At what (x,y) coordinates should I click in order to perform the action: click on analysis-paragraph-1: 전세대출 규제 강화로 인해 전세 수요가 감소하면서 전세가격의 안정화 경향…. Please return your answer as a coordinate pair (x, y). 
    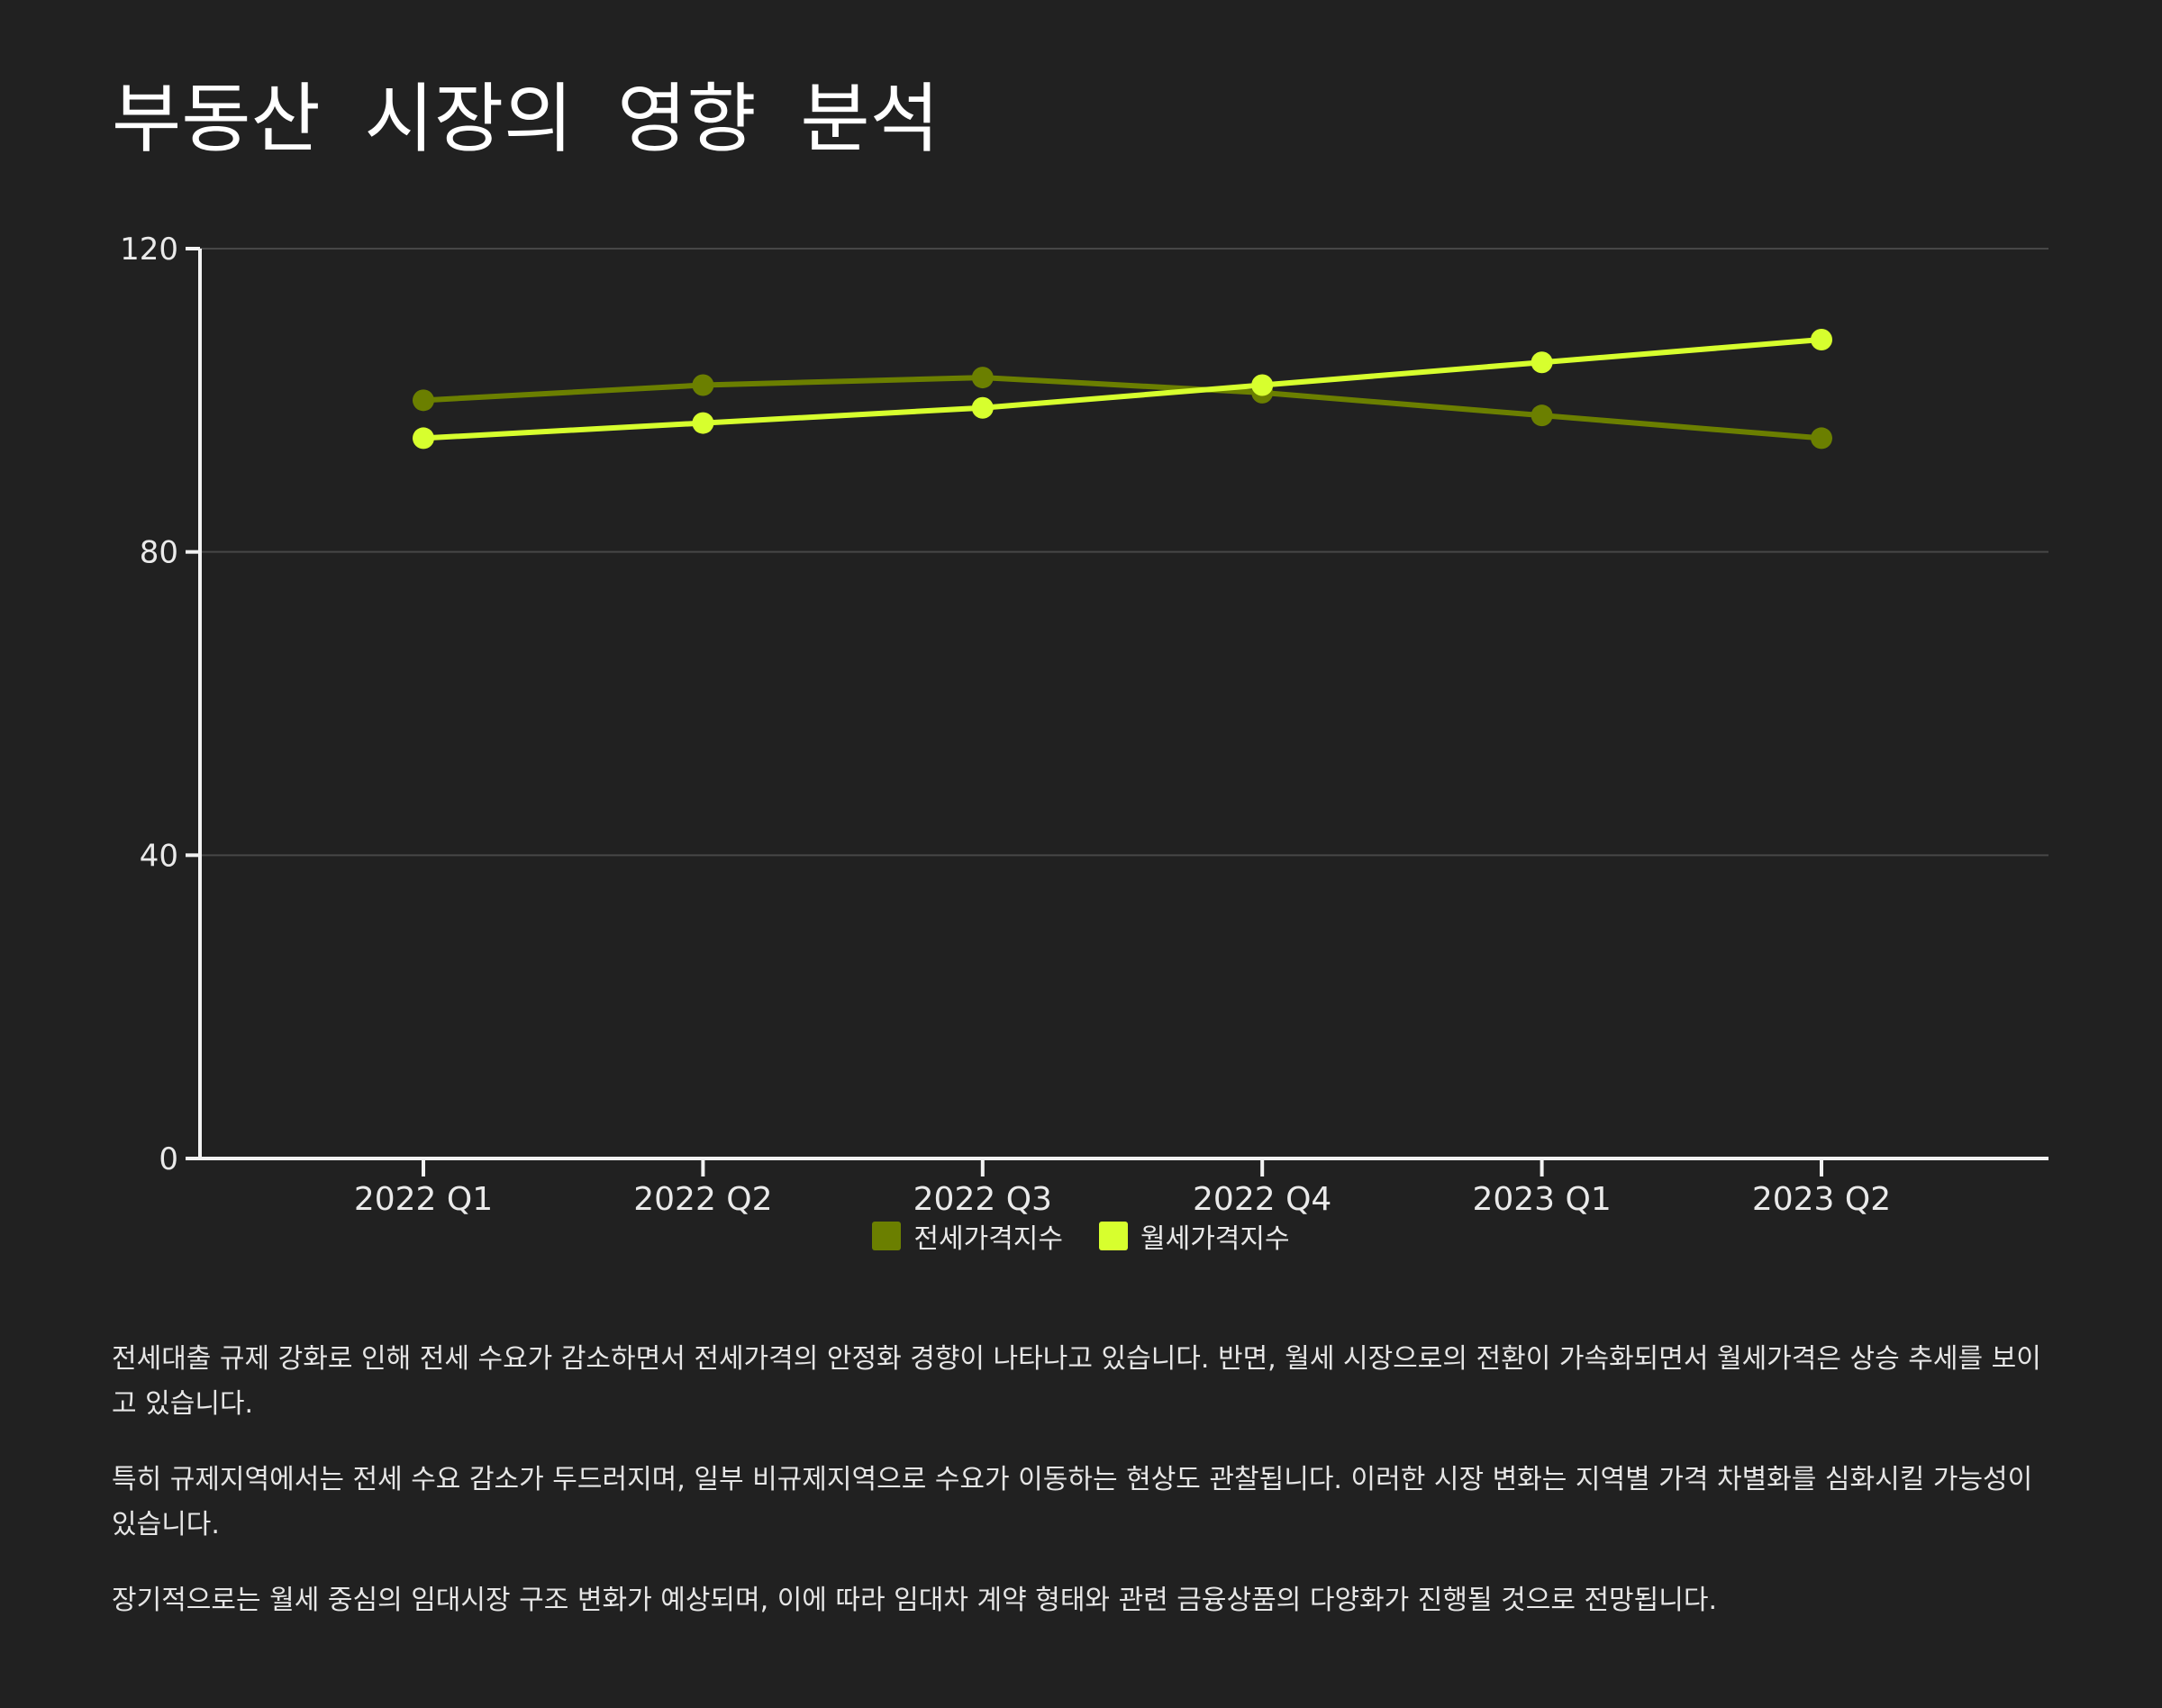
    Looking at the image, I should click on (1076, 1381).